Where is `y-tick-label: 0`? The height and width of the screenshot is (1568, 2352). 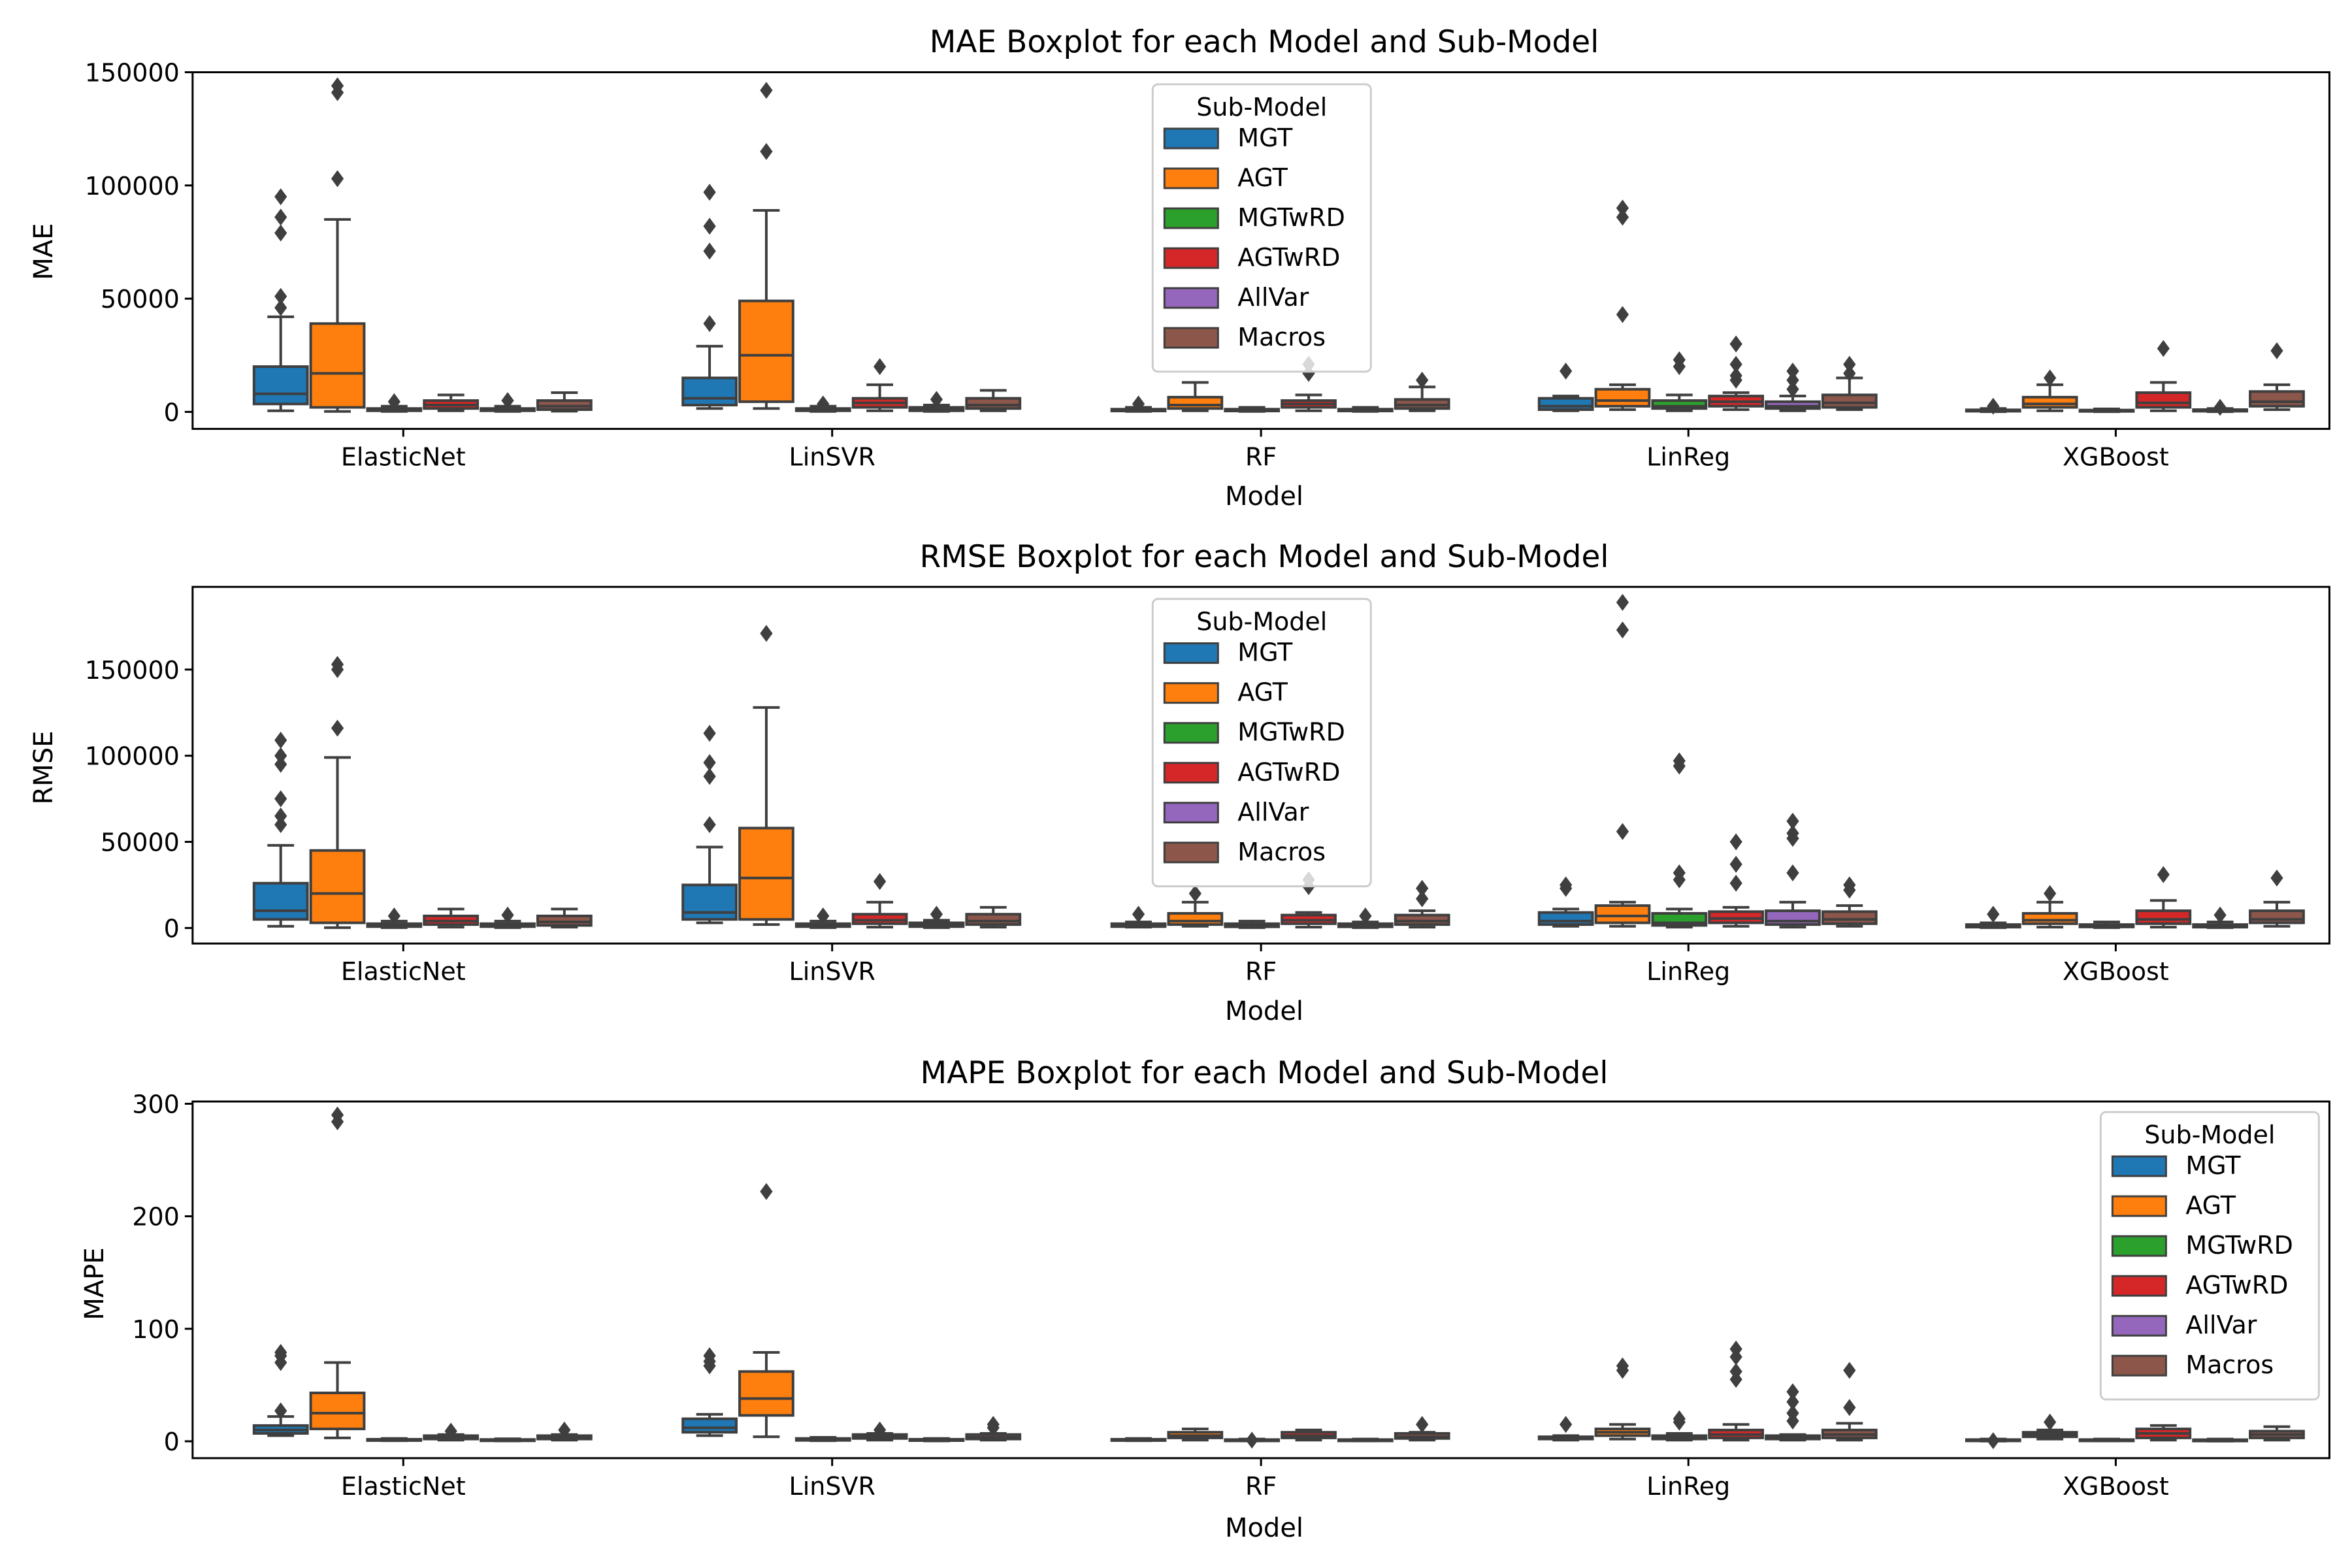
y-tick-label: 0 is located at coordinates (172, 1442).